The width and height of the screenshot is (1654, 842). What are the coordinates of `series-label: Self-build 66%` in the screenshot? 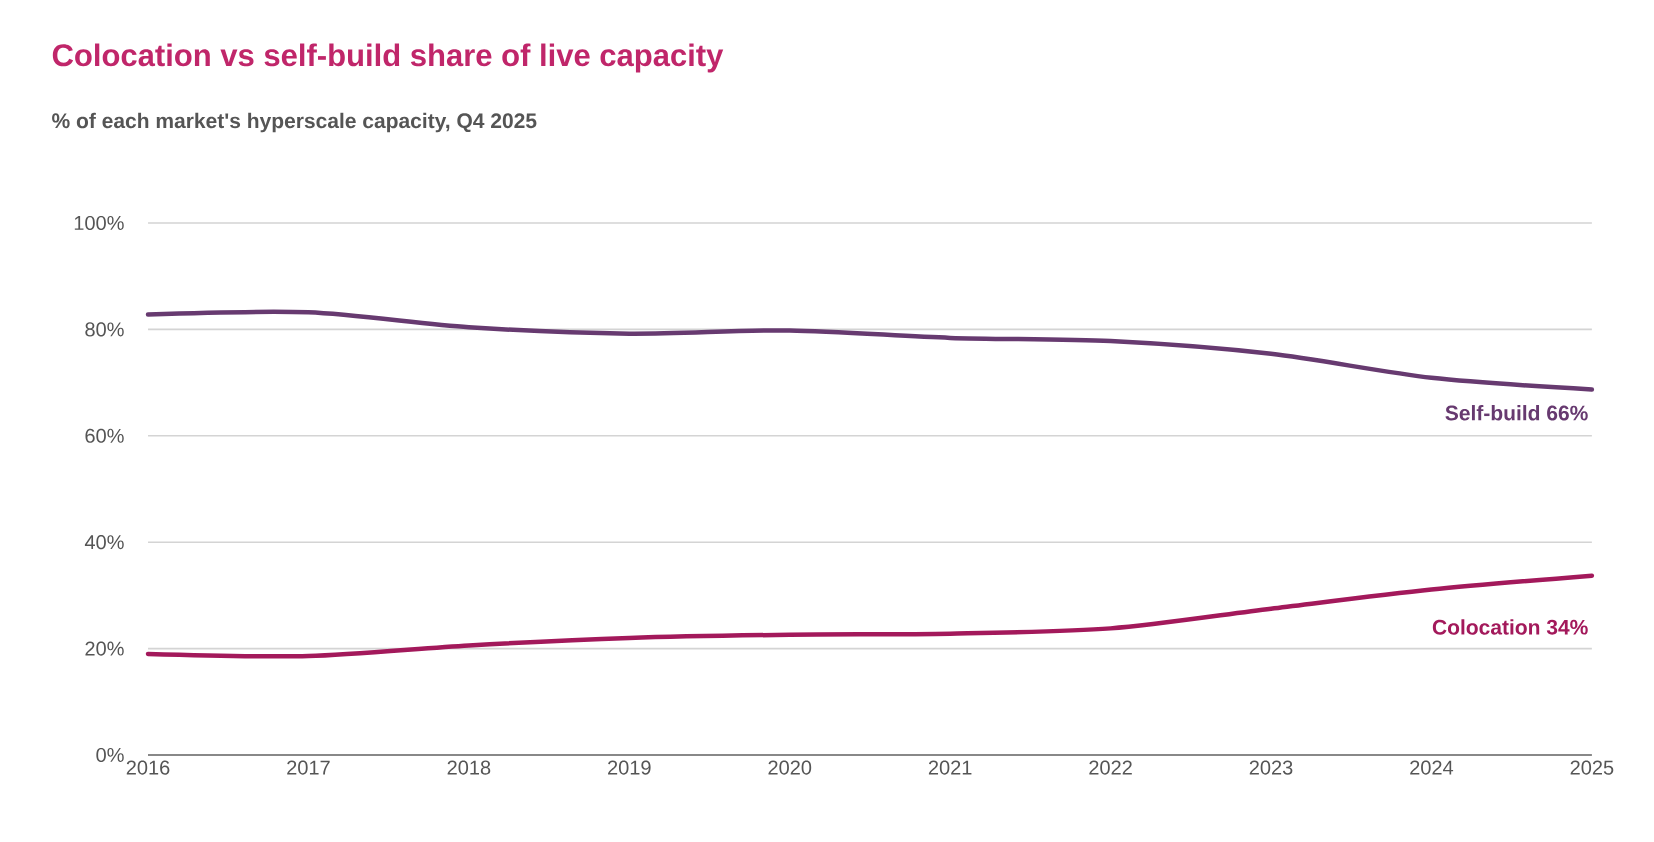 It's located at (1516, 413).